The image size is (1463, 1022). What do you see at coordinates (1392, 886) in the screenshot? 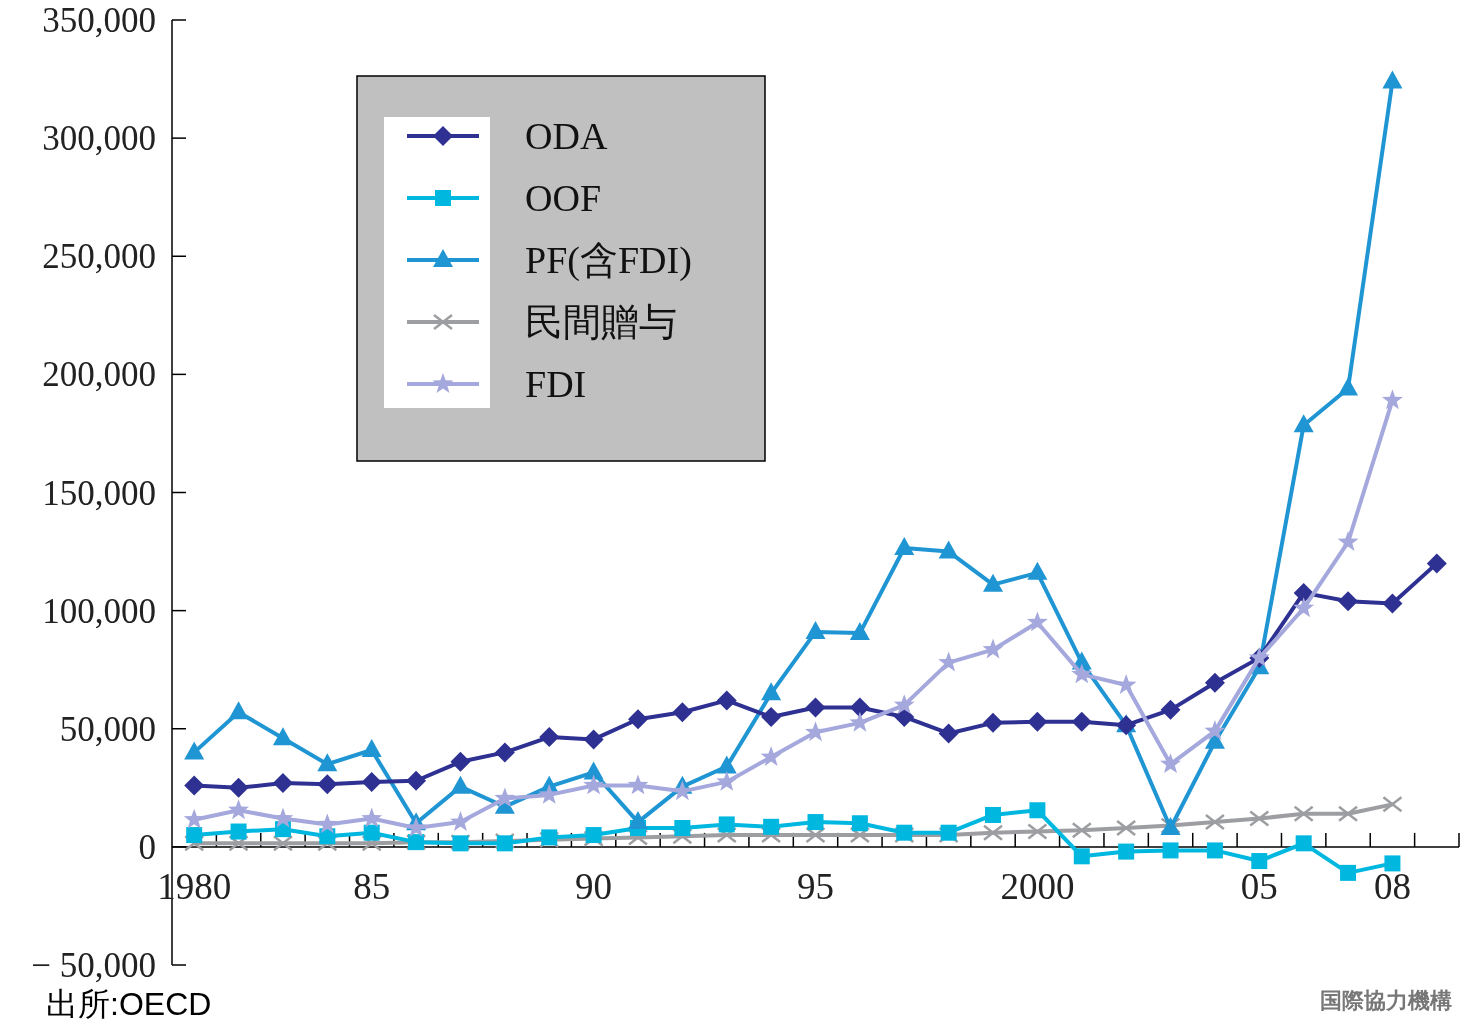
I see `x-tick-label: 08` at bounding box center [1392, 886].